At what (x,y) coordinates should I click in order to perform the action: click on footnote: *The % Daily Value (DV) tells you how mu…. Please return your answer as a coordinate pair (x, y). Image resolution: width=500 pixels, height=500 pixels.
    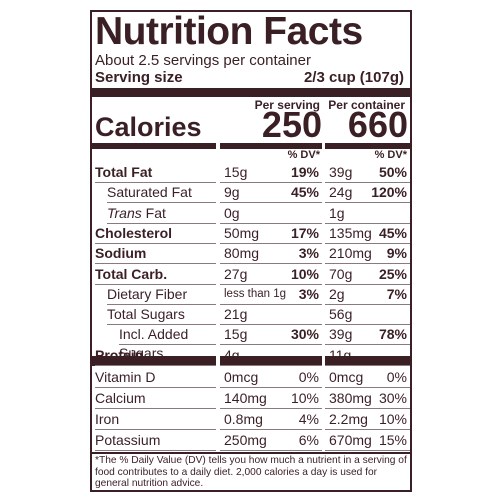
    Looking at the image, I should click on (251, 472).